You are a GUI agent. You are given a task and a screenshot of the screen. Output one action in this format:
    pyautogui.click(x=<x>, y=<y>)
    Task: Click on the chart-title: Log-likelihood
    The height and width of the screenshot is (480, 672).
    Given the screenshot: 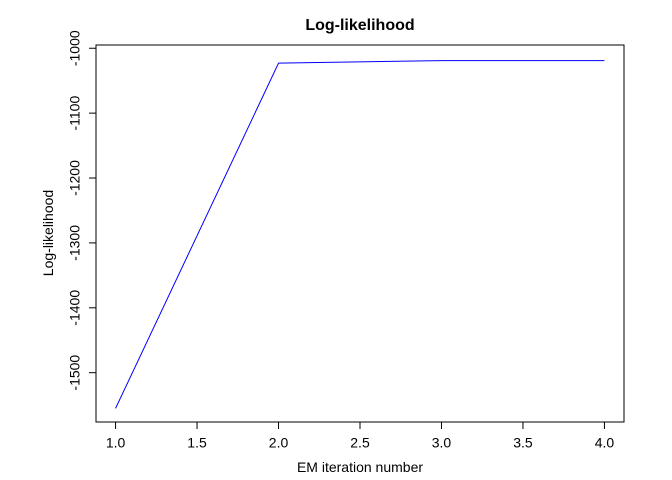 What is the action you would take?
    pyautogui.click(x=359, y=25)
    